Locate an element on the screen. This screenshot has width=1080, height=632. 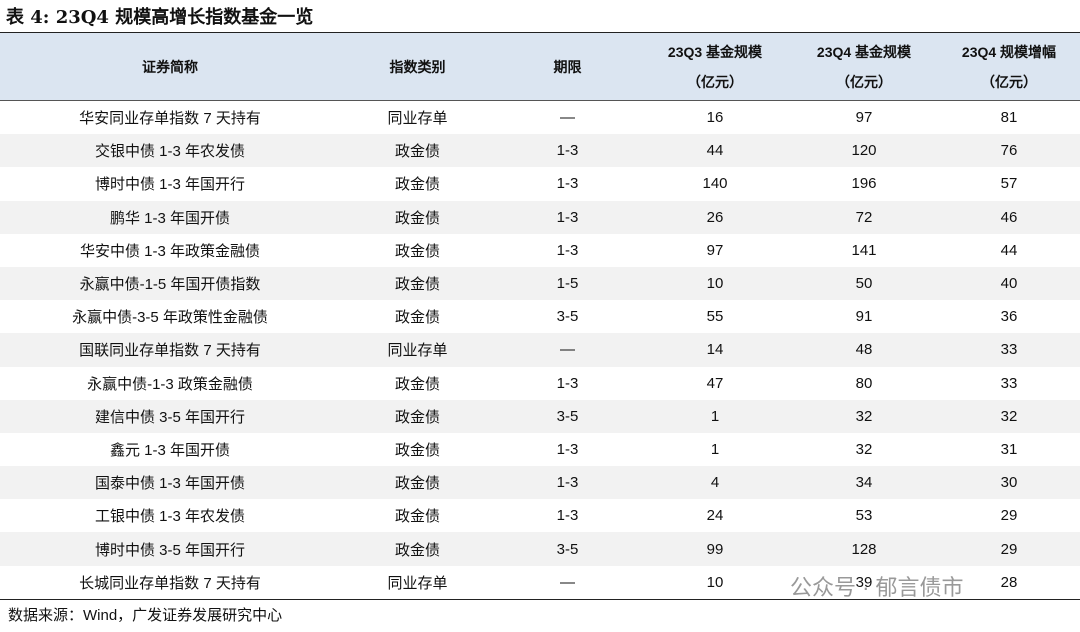
table-row: 交银中债 1-3 年农发债 政金债 1-3 44 120 76 is located at coordinates (540, 151).